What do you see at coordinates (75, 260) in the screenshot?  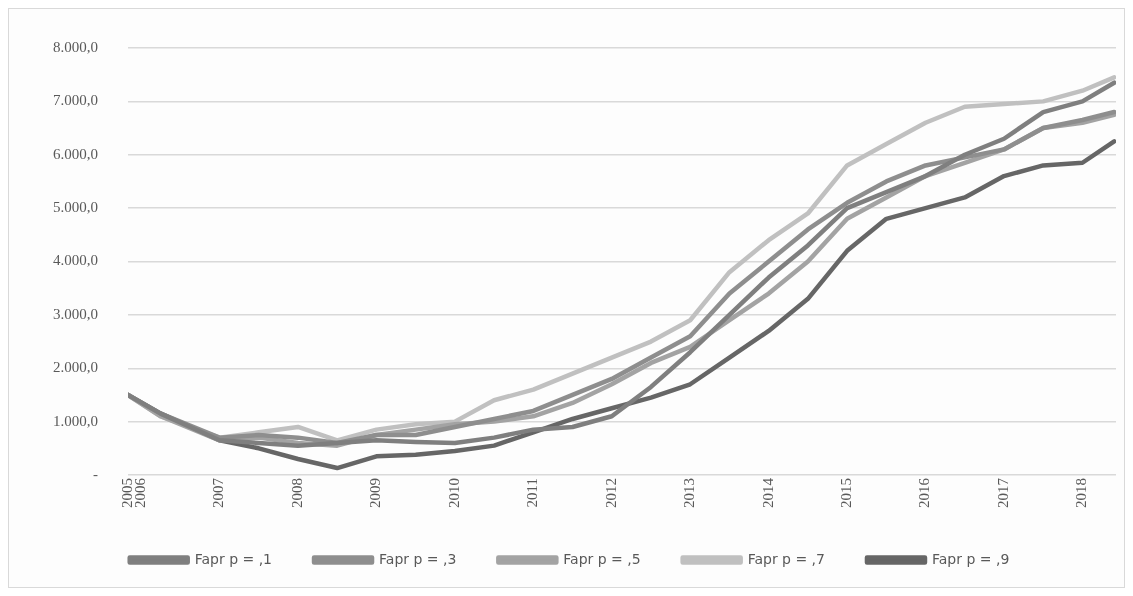 I see `y-tick-label: 4.000,0` at bounding box center [75, 260].